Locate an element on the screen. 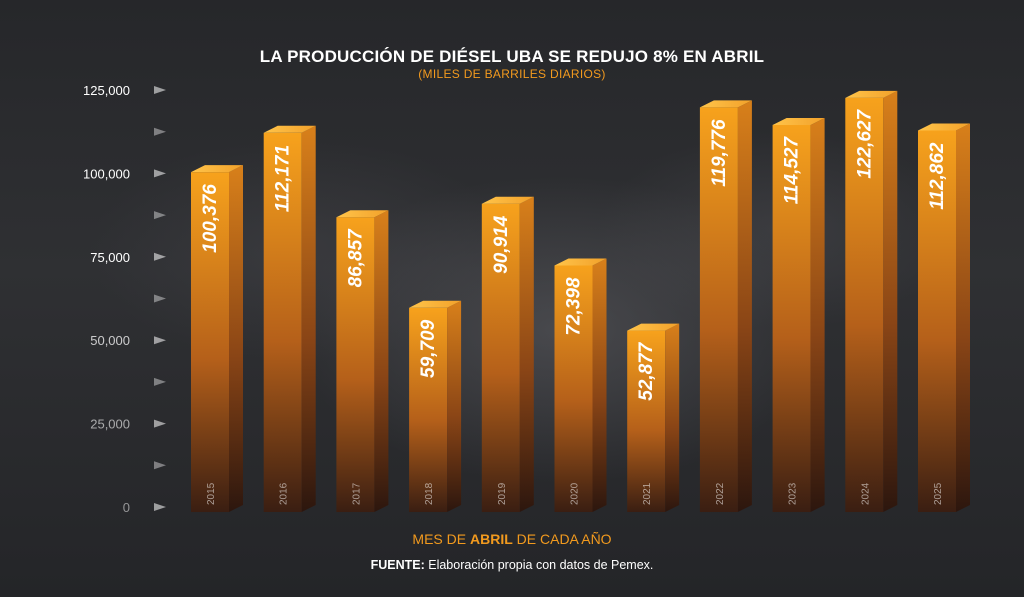 The image size is (1024, 597). y-tick-label: 25,000 is located at coordinates (110, 424).